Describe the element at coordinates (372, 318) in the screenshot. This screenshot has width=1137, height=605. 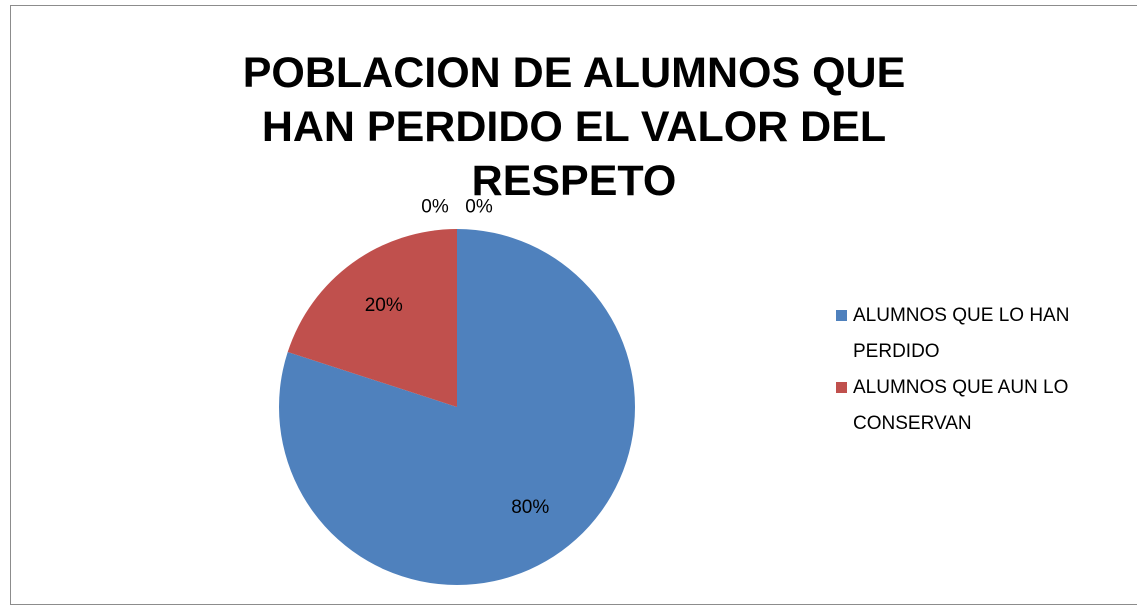
I see `pie-slice` at that location.